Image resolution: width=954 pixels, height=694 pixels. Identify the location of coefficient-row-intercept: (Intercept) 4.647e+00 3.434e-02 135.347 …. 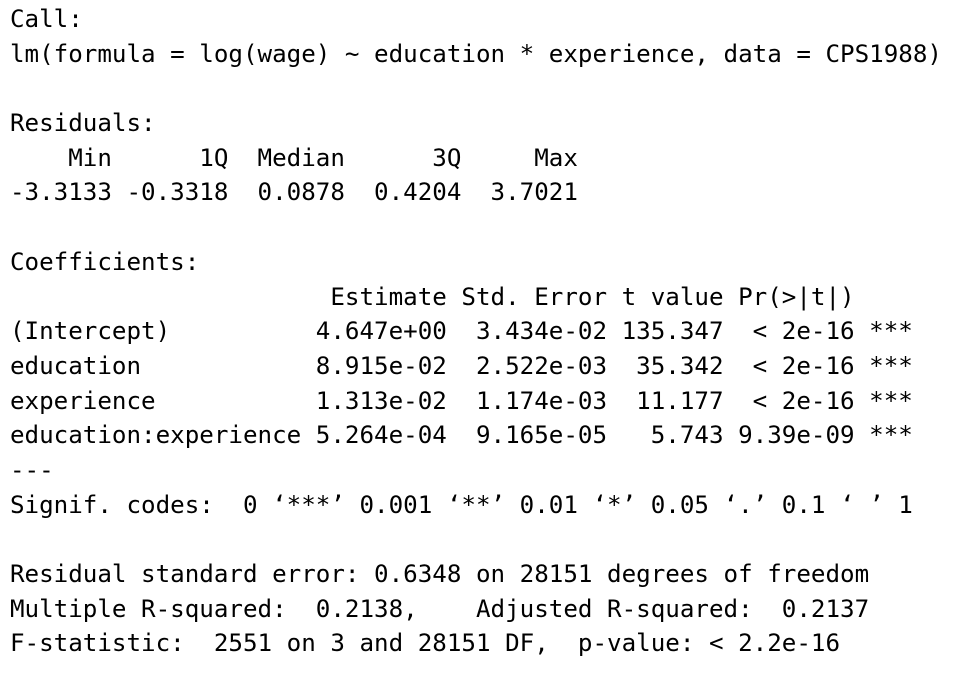
(461, 331).